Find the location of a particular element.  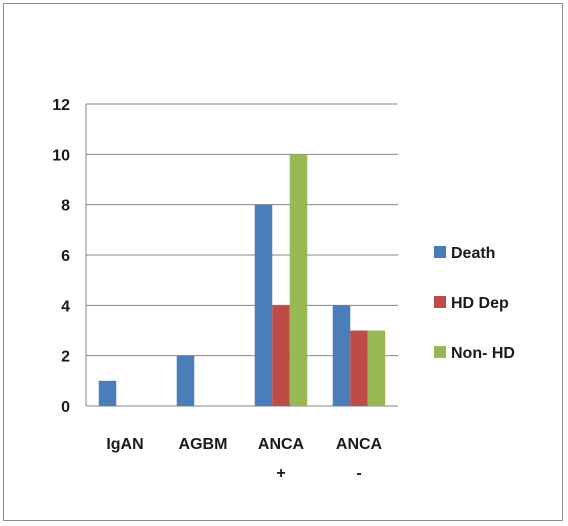

y-tick-label: 2 is located at coordinates (65, 357).